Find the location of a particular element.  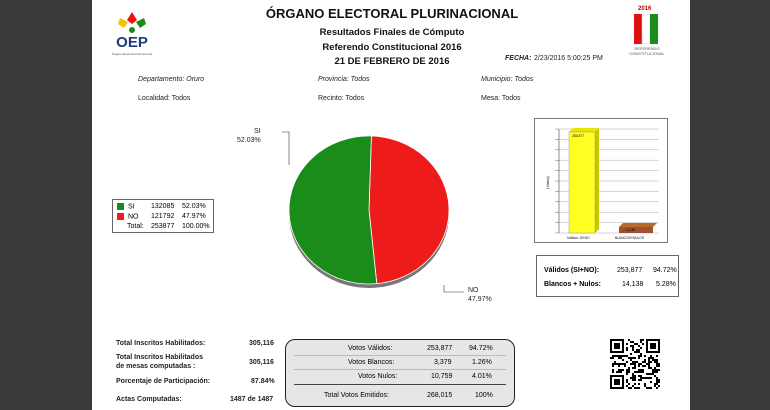

qr-code is located at coordinates (635, 364).